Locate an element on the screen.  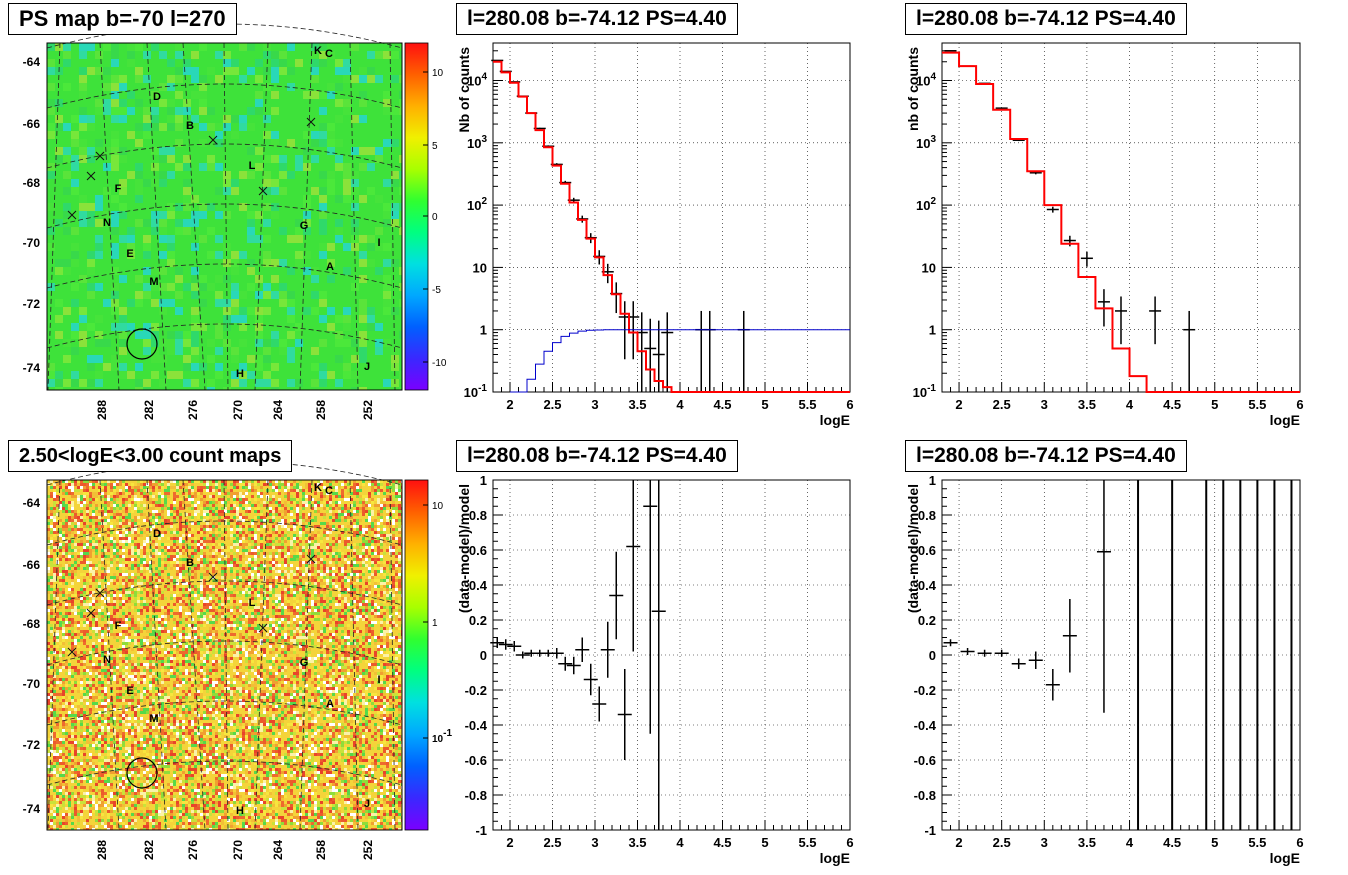
y-tick-label: 10² is located at coordinates (926, 204).